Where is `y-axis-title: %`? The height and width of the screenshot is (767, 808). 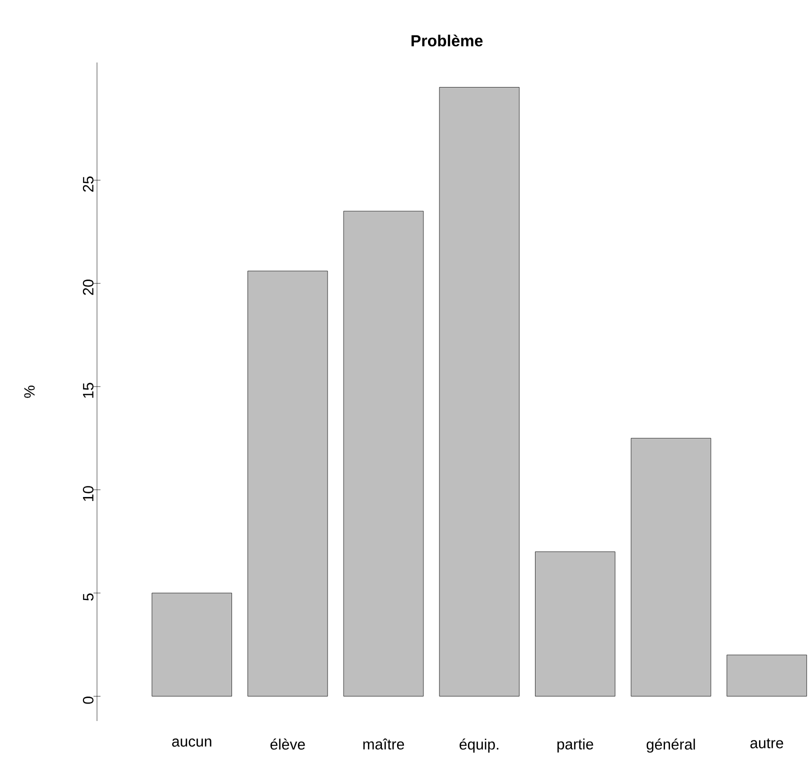
y-axis-title: % is located at coordinates (29, 392).